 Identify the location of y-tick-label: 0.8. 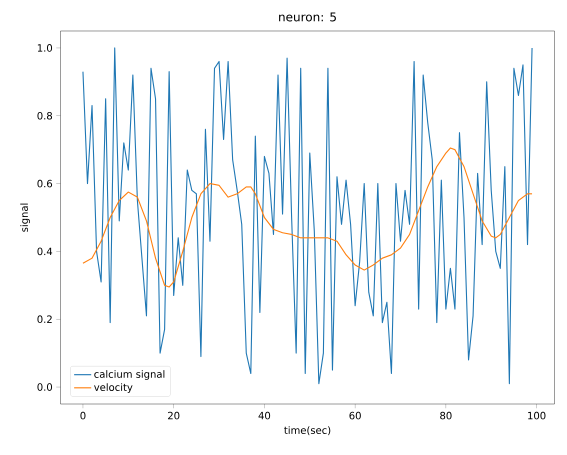
(44, 116).